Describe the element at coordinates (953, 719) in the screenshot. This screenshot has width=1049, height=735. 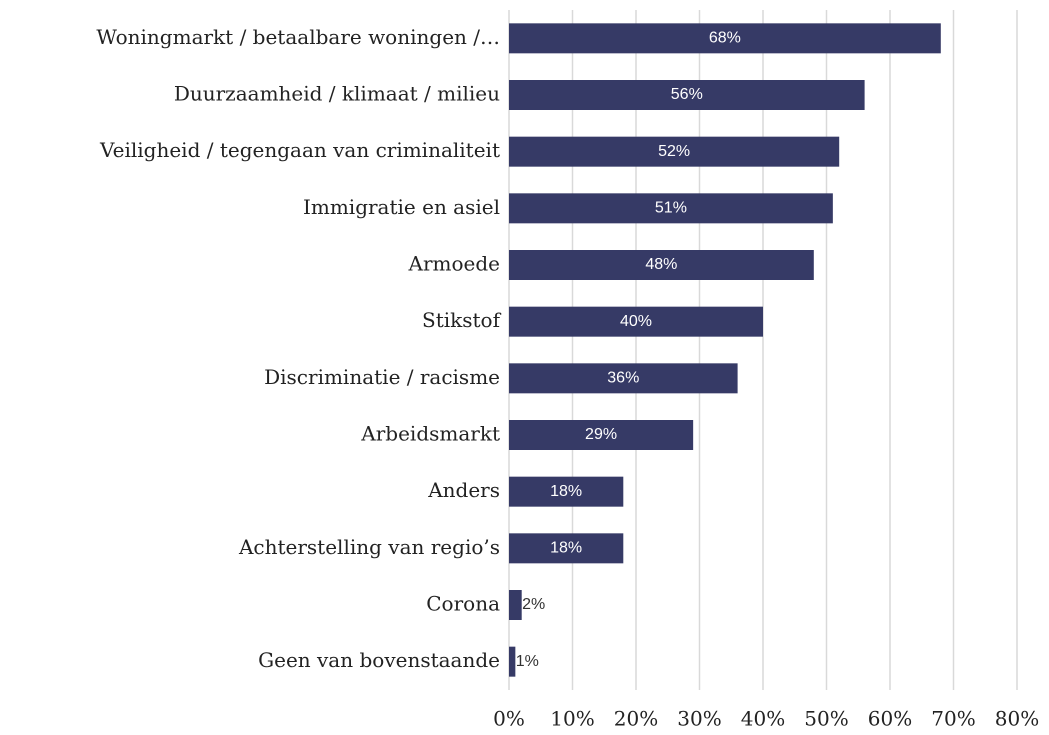
I see `x-tick-label: 70%` at that location.